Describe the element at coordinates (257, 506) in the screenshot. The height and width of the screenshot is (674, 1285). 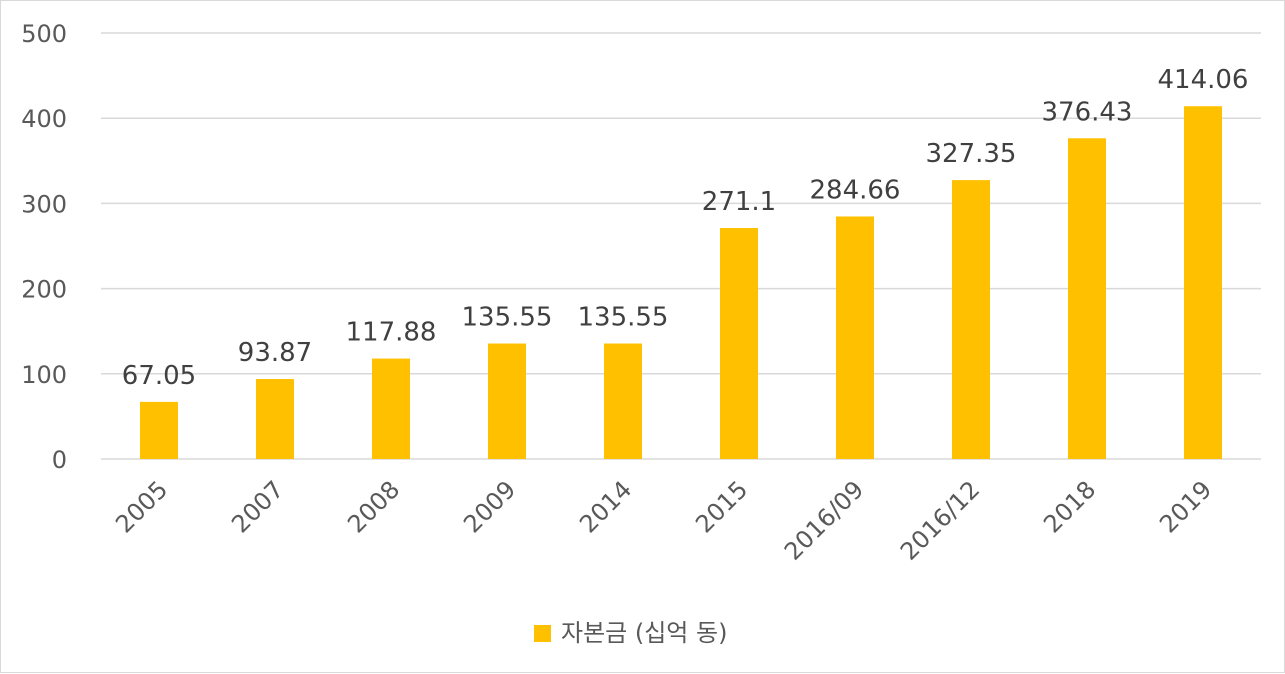
I see `x-tick-label: 2007` at that location.